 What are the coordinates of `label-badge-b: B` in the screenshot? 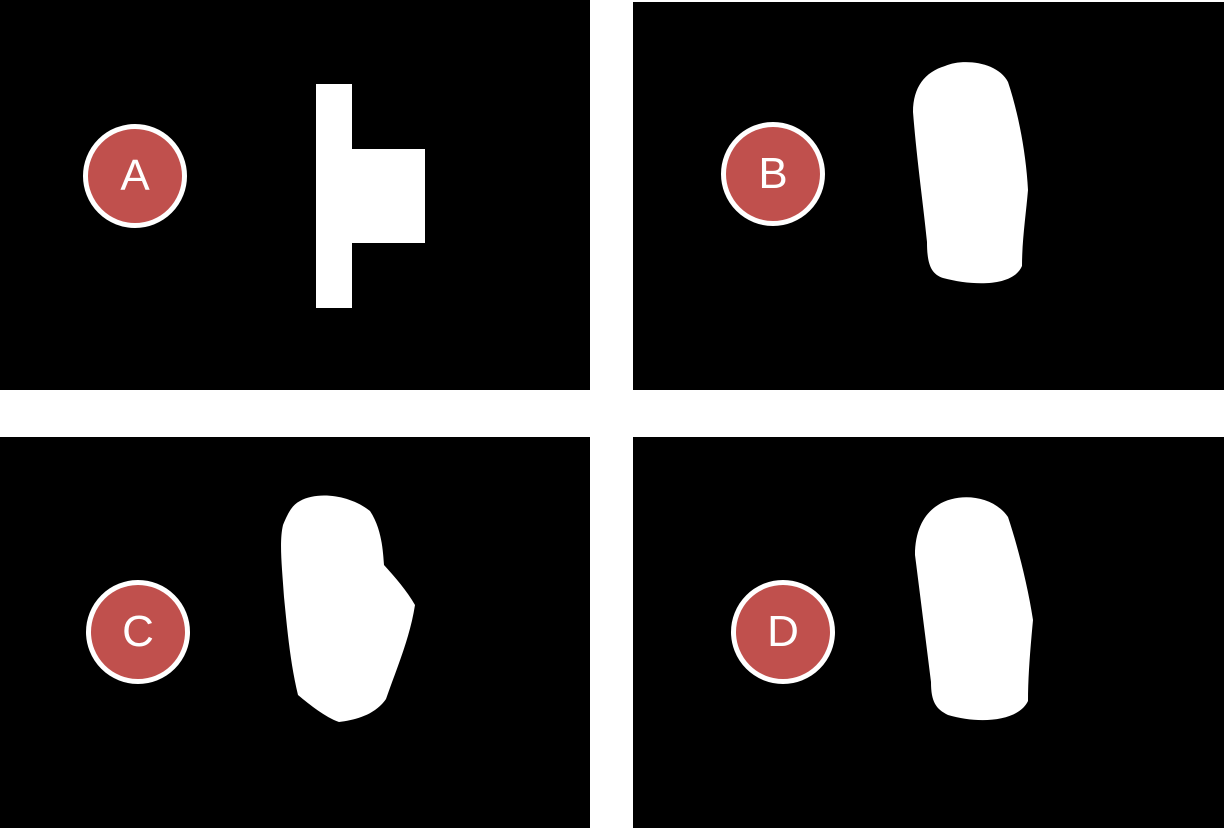 It's located at (773, 174).